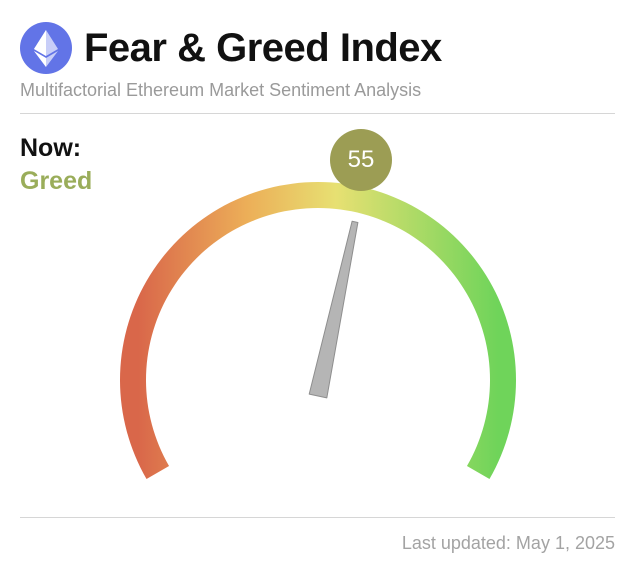 Image resolution: width=633 pixels, height=561 pixels. Describe the element at coordinates (263, 47) in the screenshot. I see `page-title: Fear & Greed Index` at that location.